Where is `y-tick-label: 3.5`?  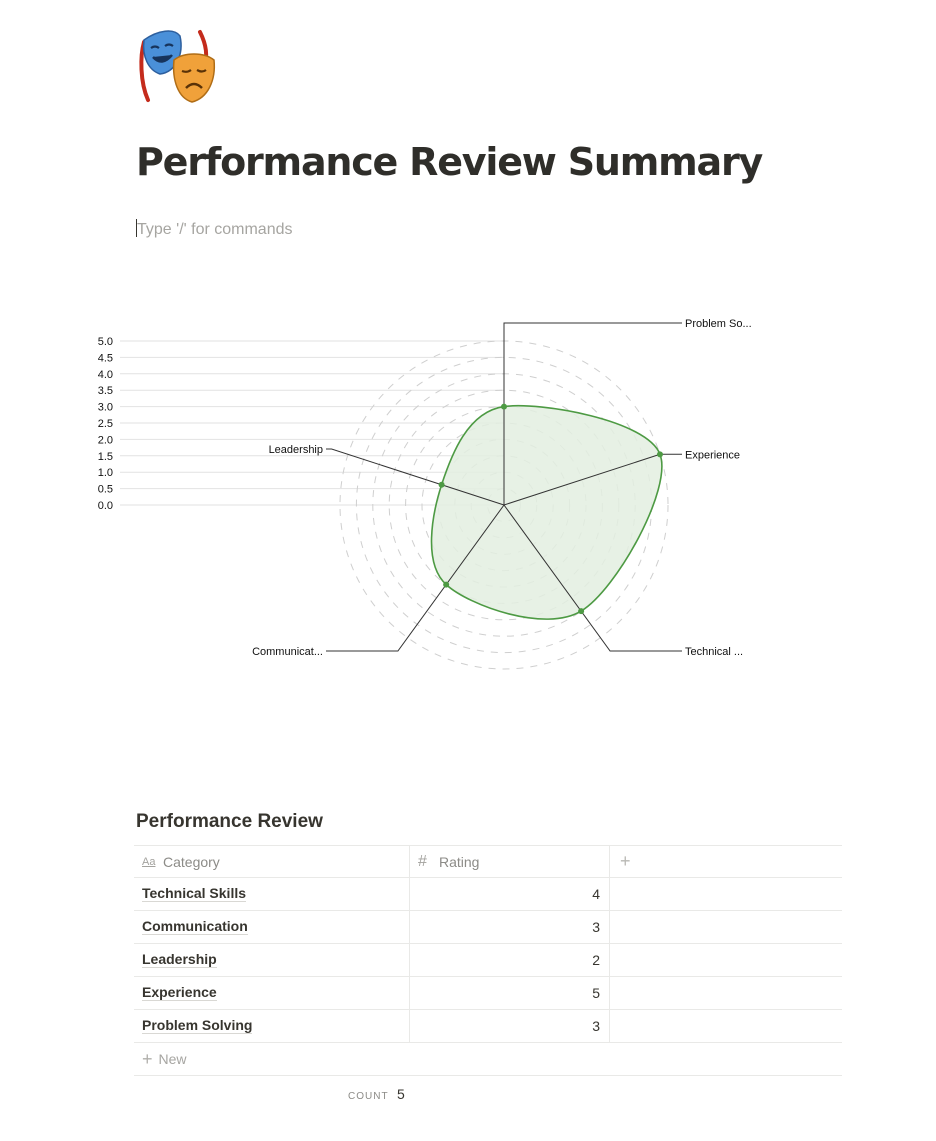 y-tick-label: 3.5 is located at coordinates (105, 391).